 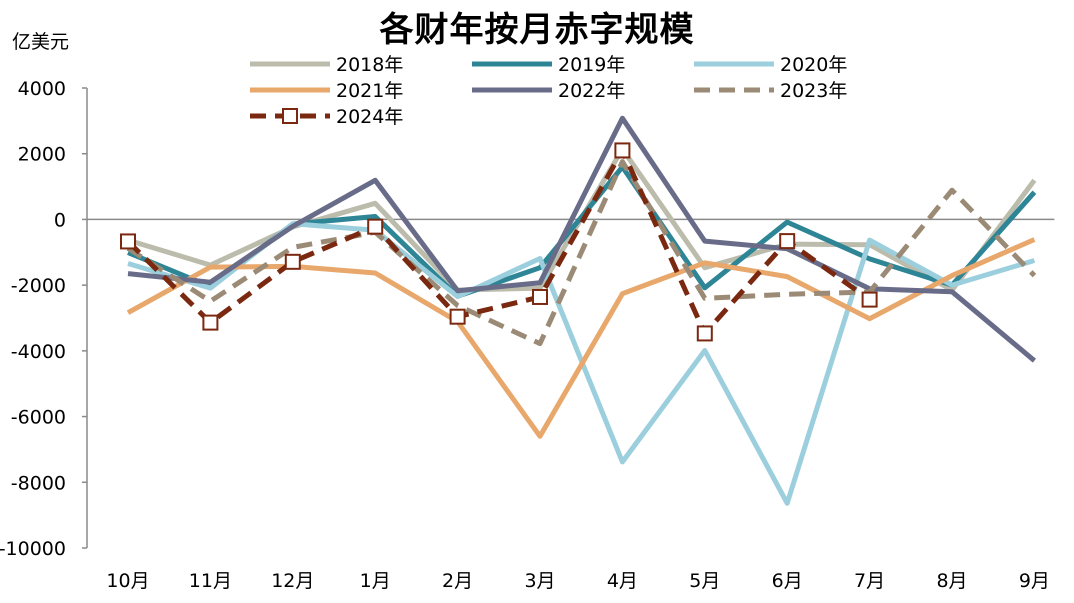 What do you see at coordinates (704, 581) in the screenshot?
I see `x-tick-label: 5月` at bounding box center [704, 581].